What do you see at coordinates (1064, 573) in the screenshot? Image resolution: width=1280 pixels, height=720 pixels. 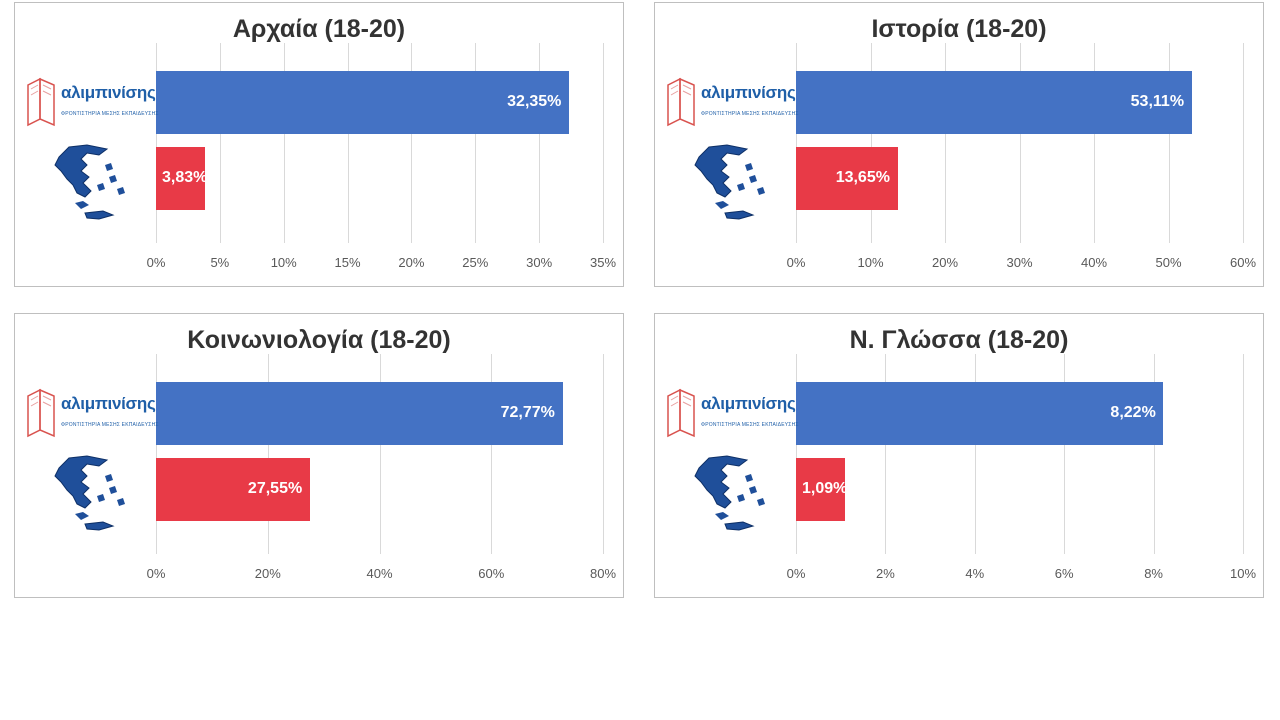 I see `x-tick-label: 6%` at bounding box center [1064, 573].